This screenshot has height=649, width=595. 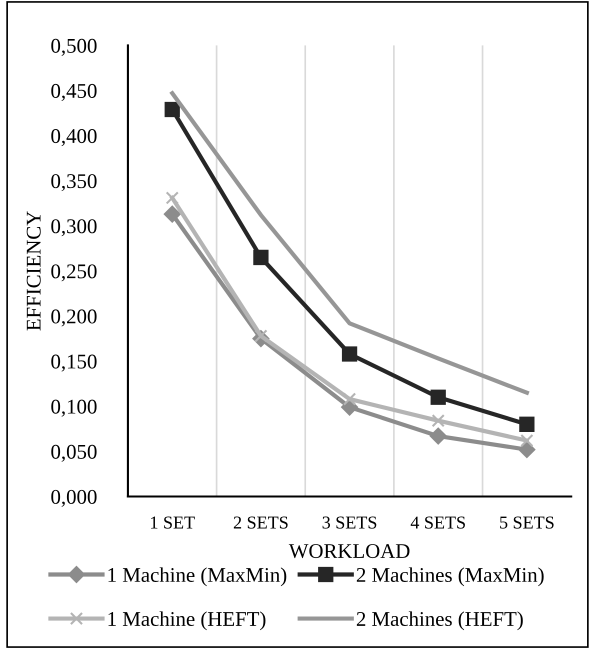 I want to click on x-tick-label: 1 SET, so click(x=173, y=522).